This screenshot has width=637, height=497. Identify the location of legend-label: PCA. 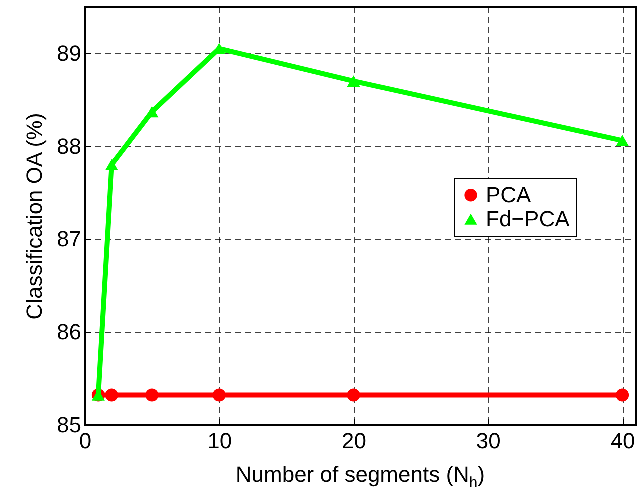
(509, 195).